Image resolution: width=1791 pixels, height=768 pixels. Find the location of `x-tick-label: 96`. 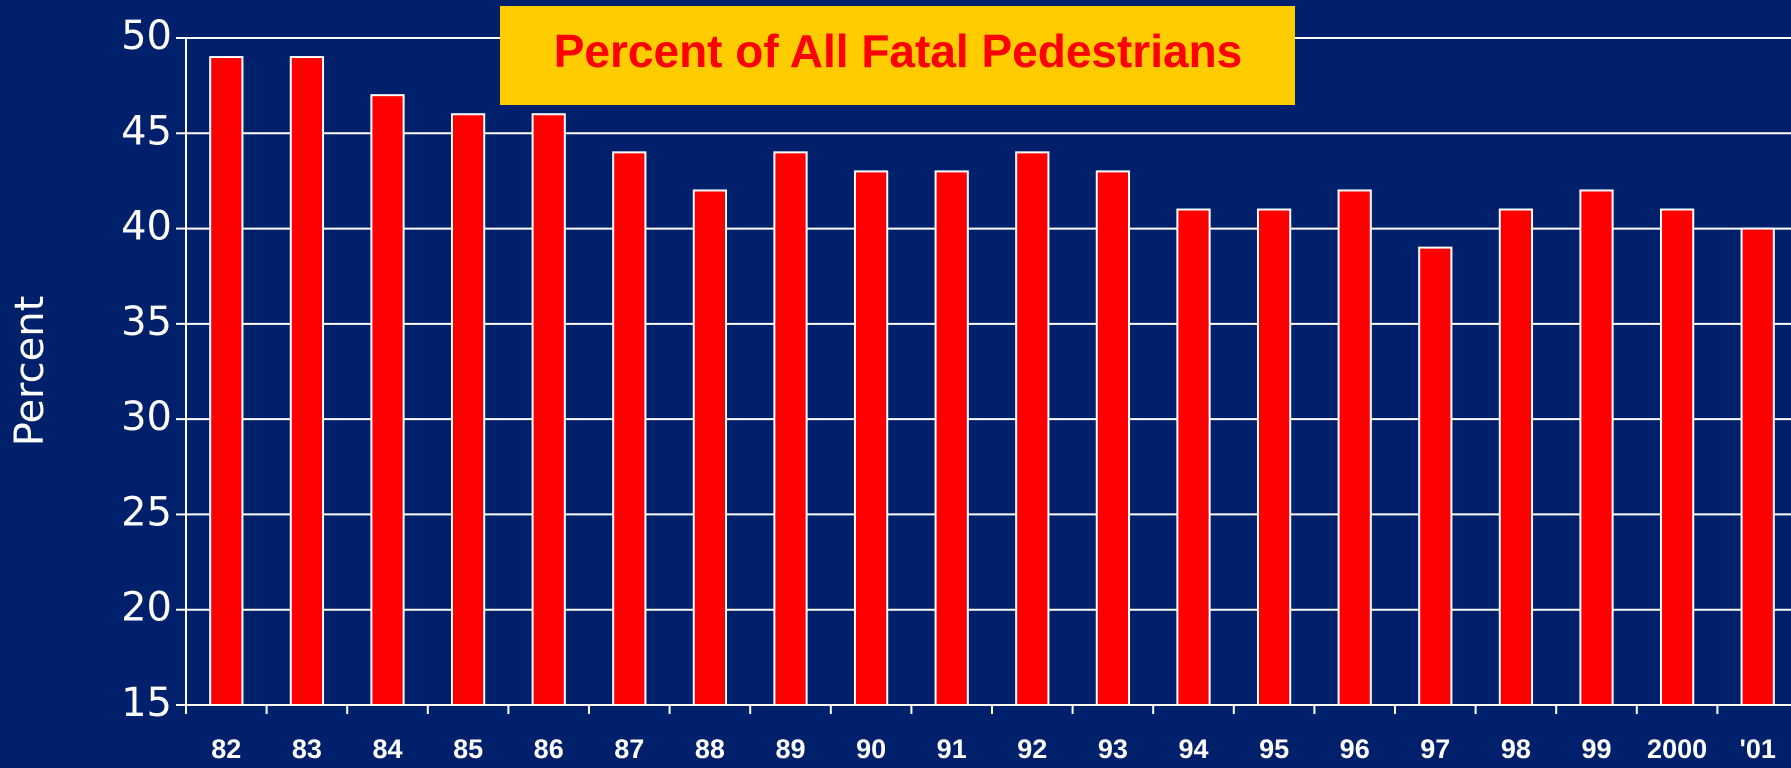

x-tick-label: 96 is located at coordinates (1355, 749).